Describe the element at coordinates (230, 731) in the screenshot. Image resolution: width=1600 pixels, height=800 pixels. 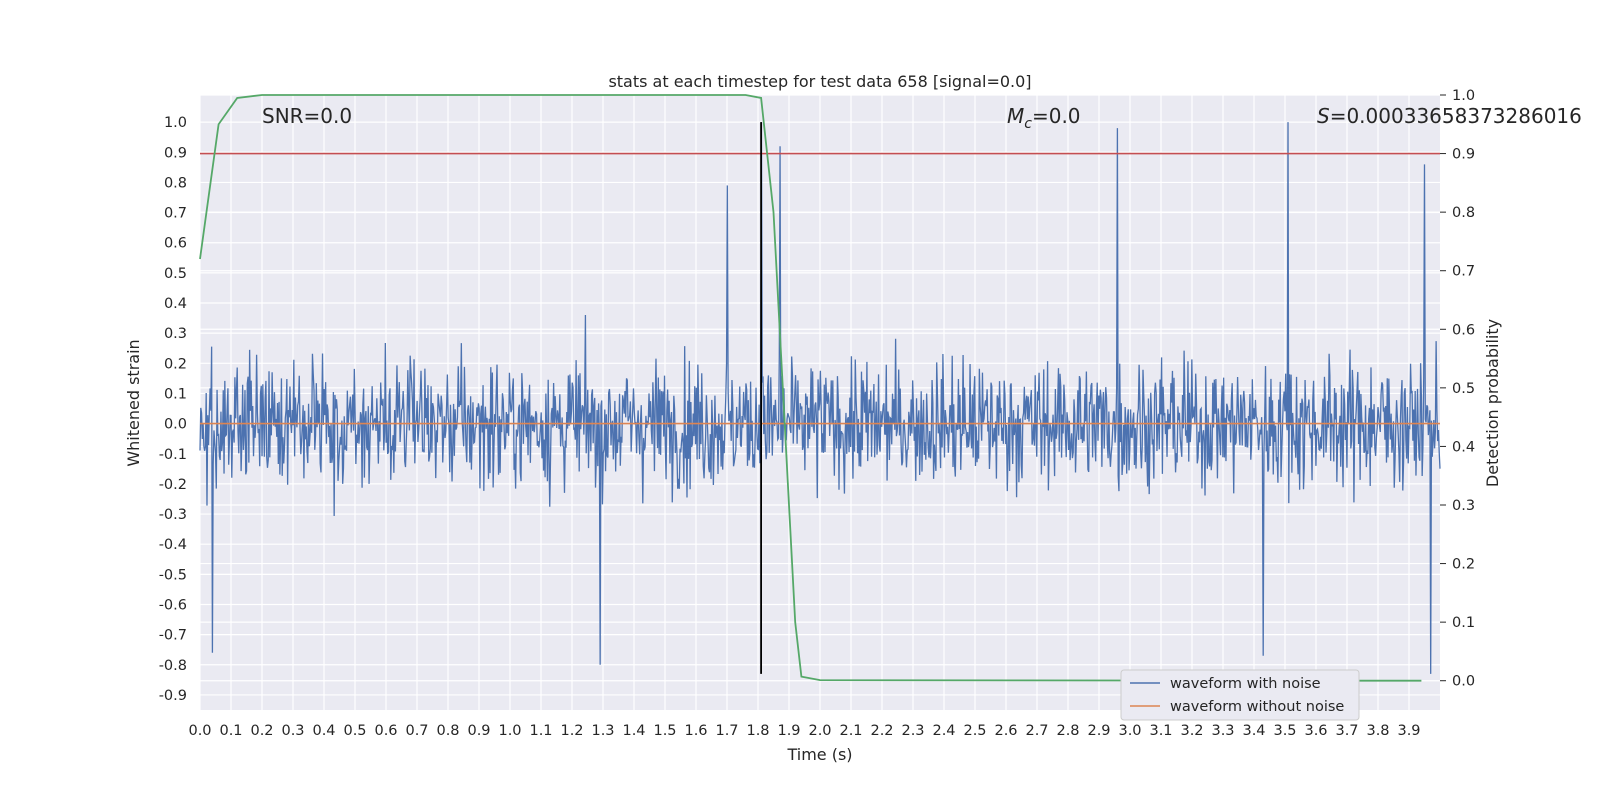
I see `x-tick-label: 0.1` at that location.